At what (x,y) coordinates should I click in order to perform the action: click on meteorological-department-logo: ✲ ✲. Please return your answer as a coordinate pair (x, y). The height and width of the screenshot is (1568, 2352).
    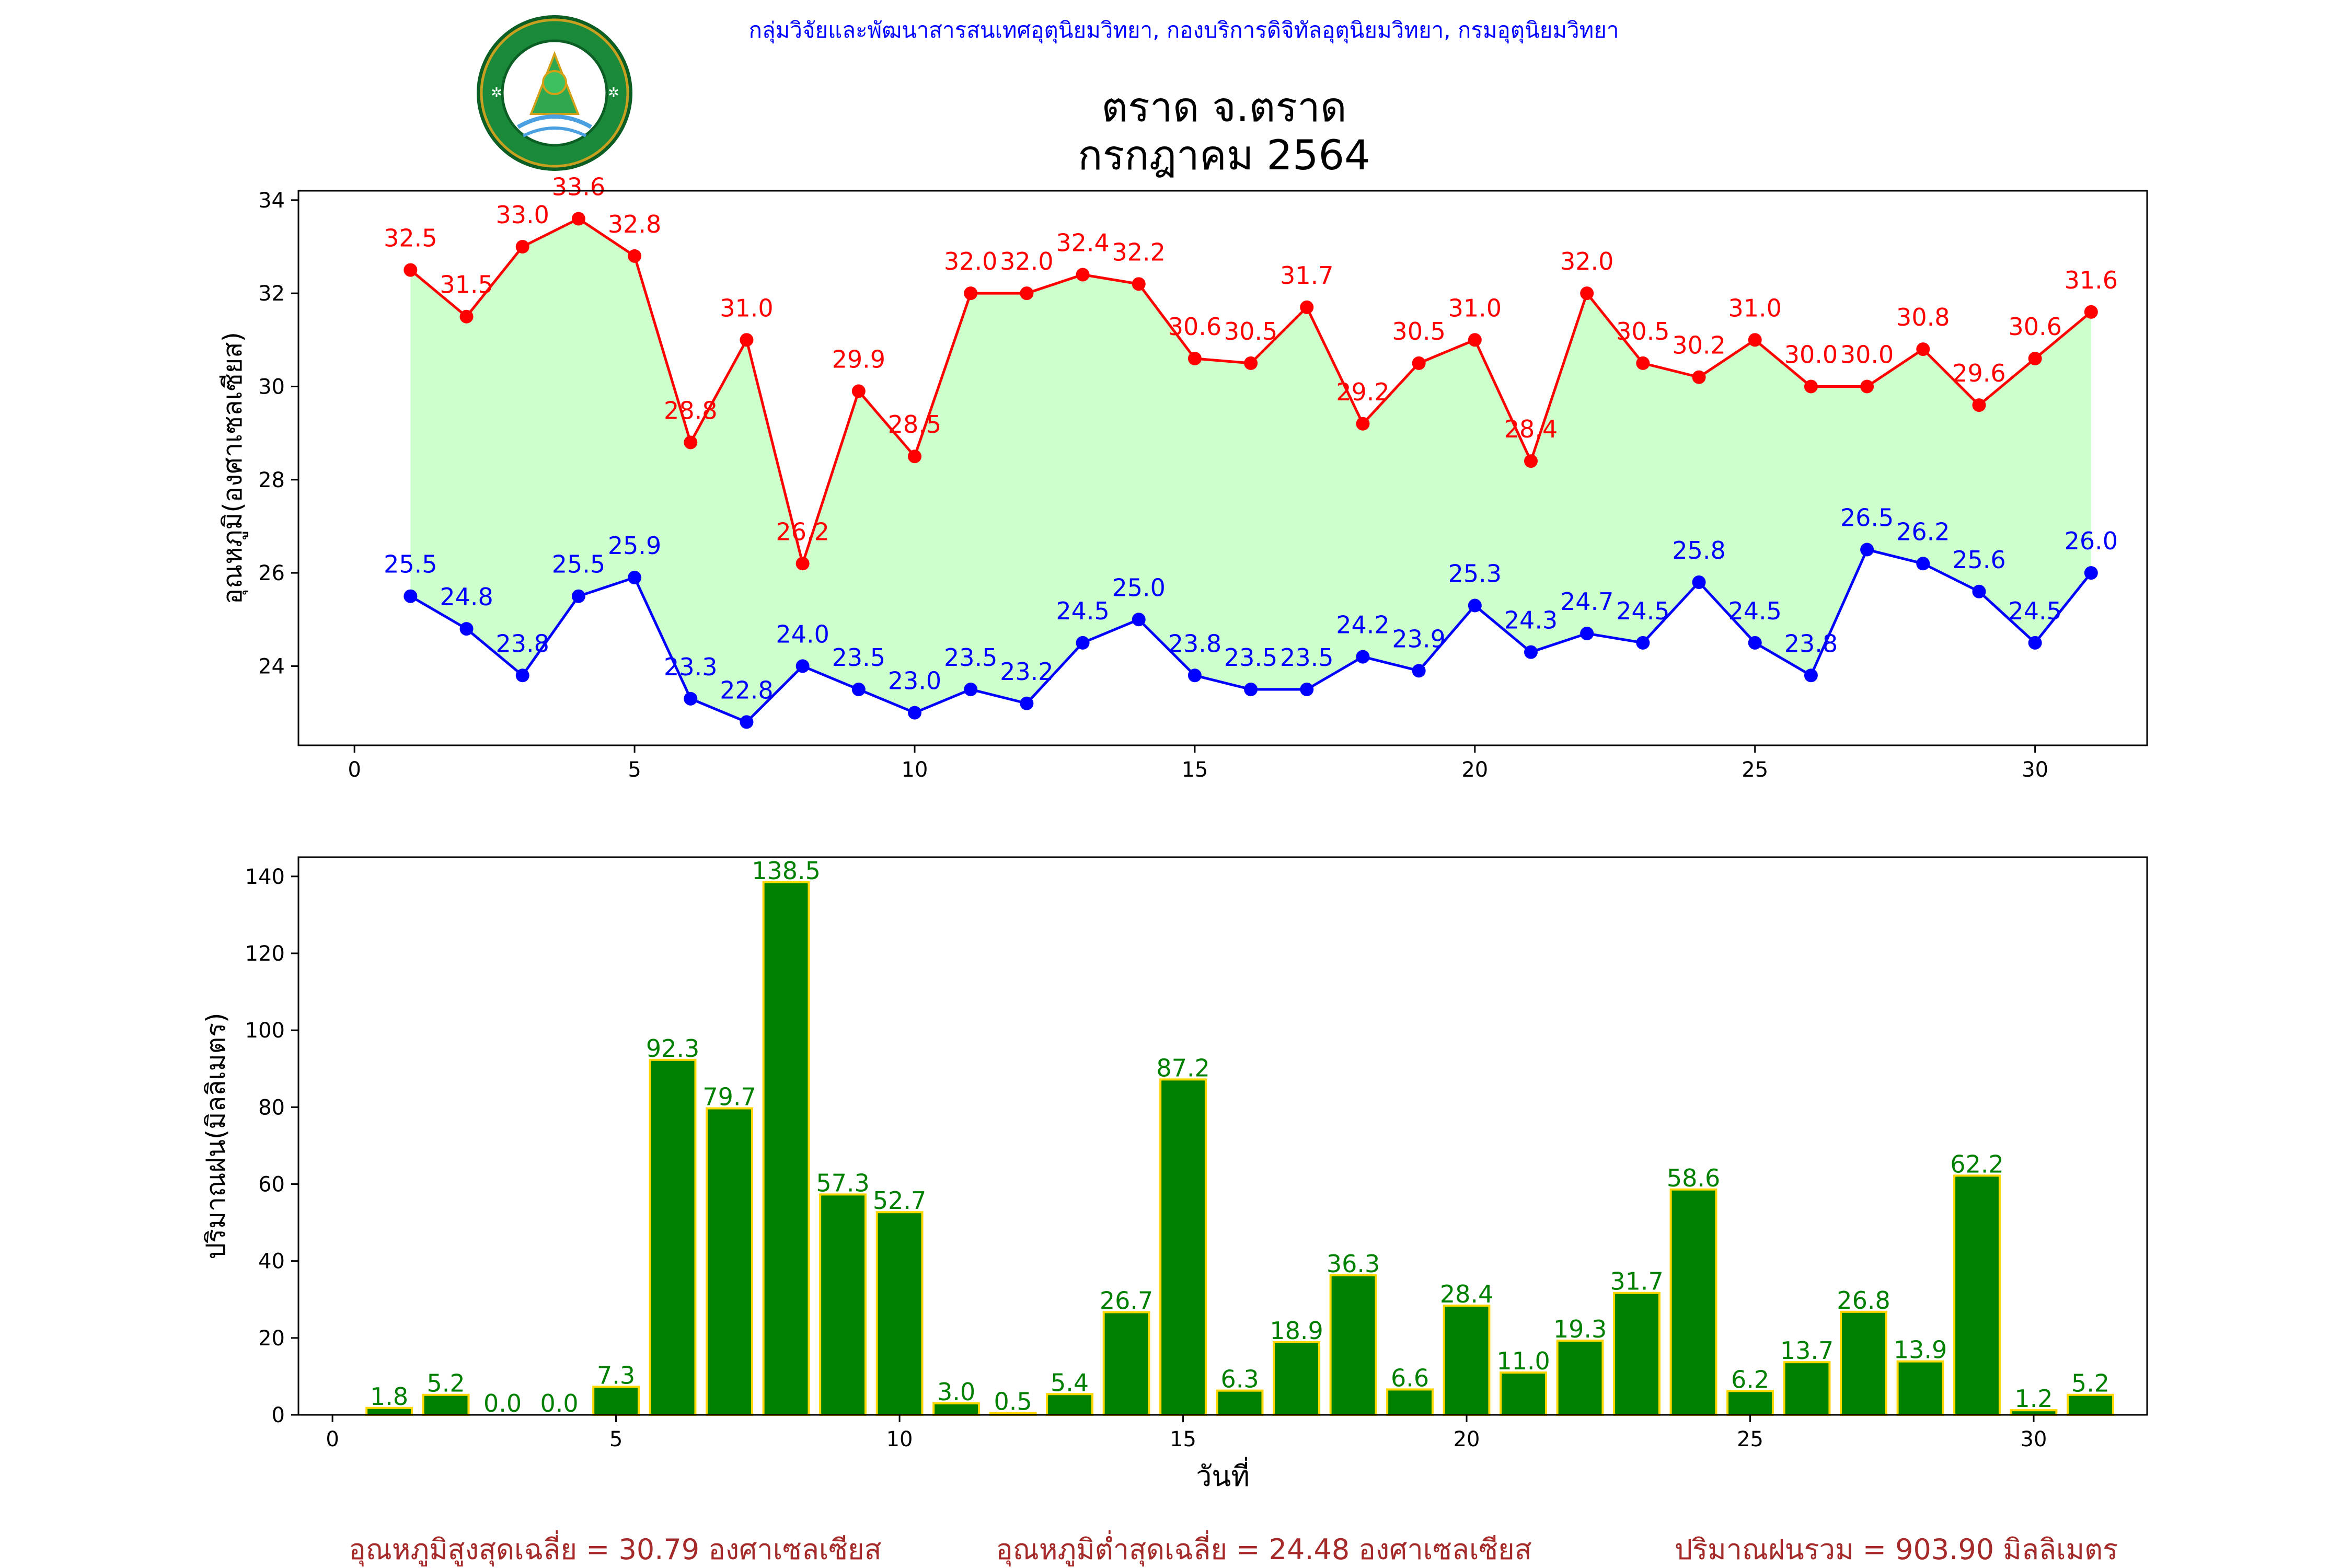
    Looking at the image, I should click on (554, 93).